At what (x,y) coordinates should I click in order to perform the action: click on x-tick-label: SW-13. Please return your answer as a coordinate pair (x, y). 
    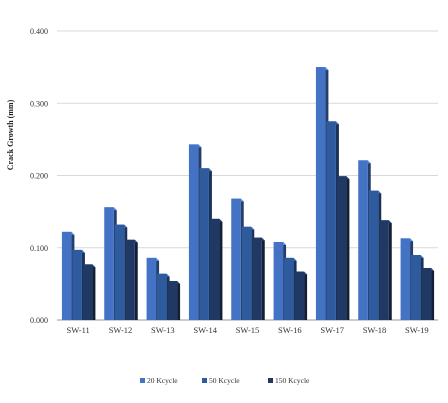
    Looking at the image, I should click on (163, 330).